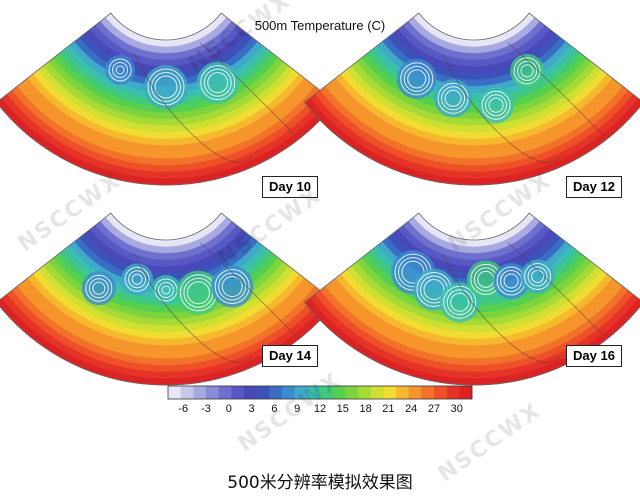 The image size is (640, 501). I want to click on colorbar-tick-label: 9, so click(297, 409).